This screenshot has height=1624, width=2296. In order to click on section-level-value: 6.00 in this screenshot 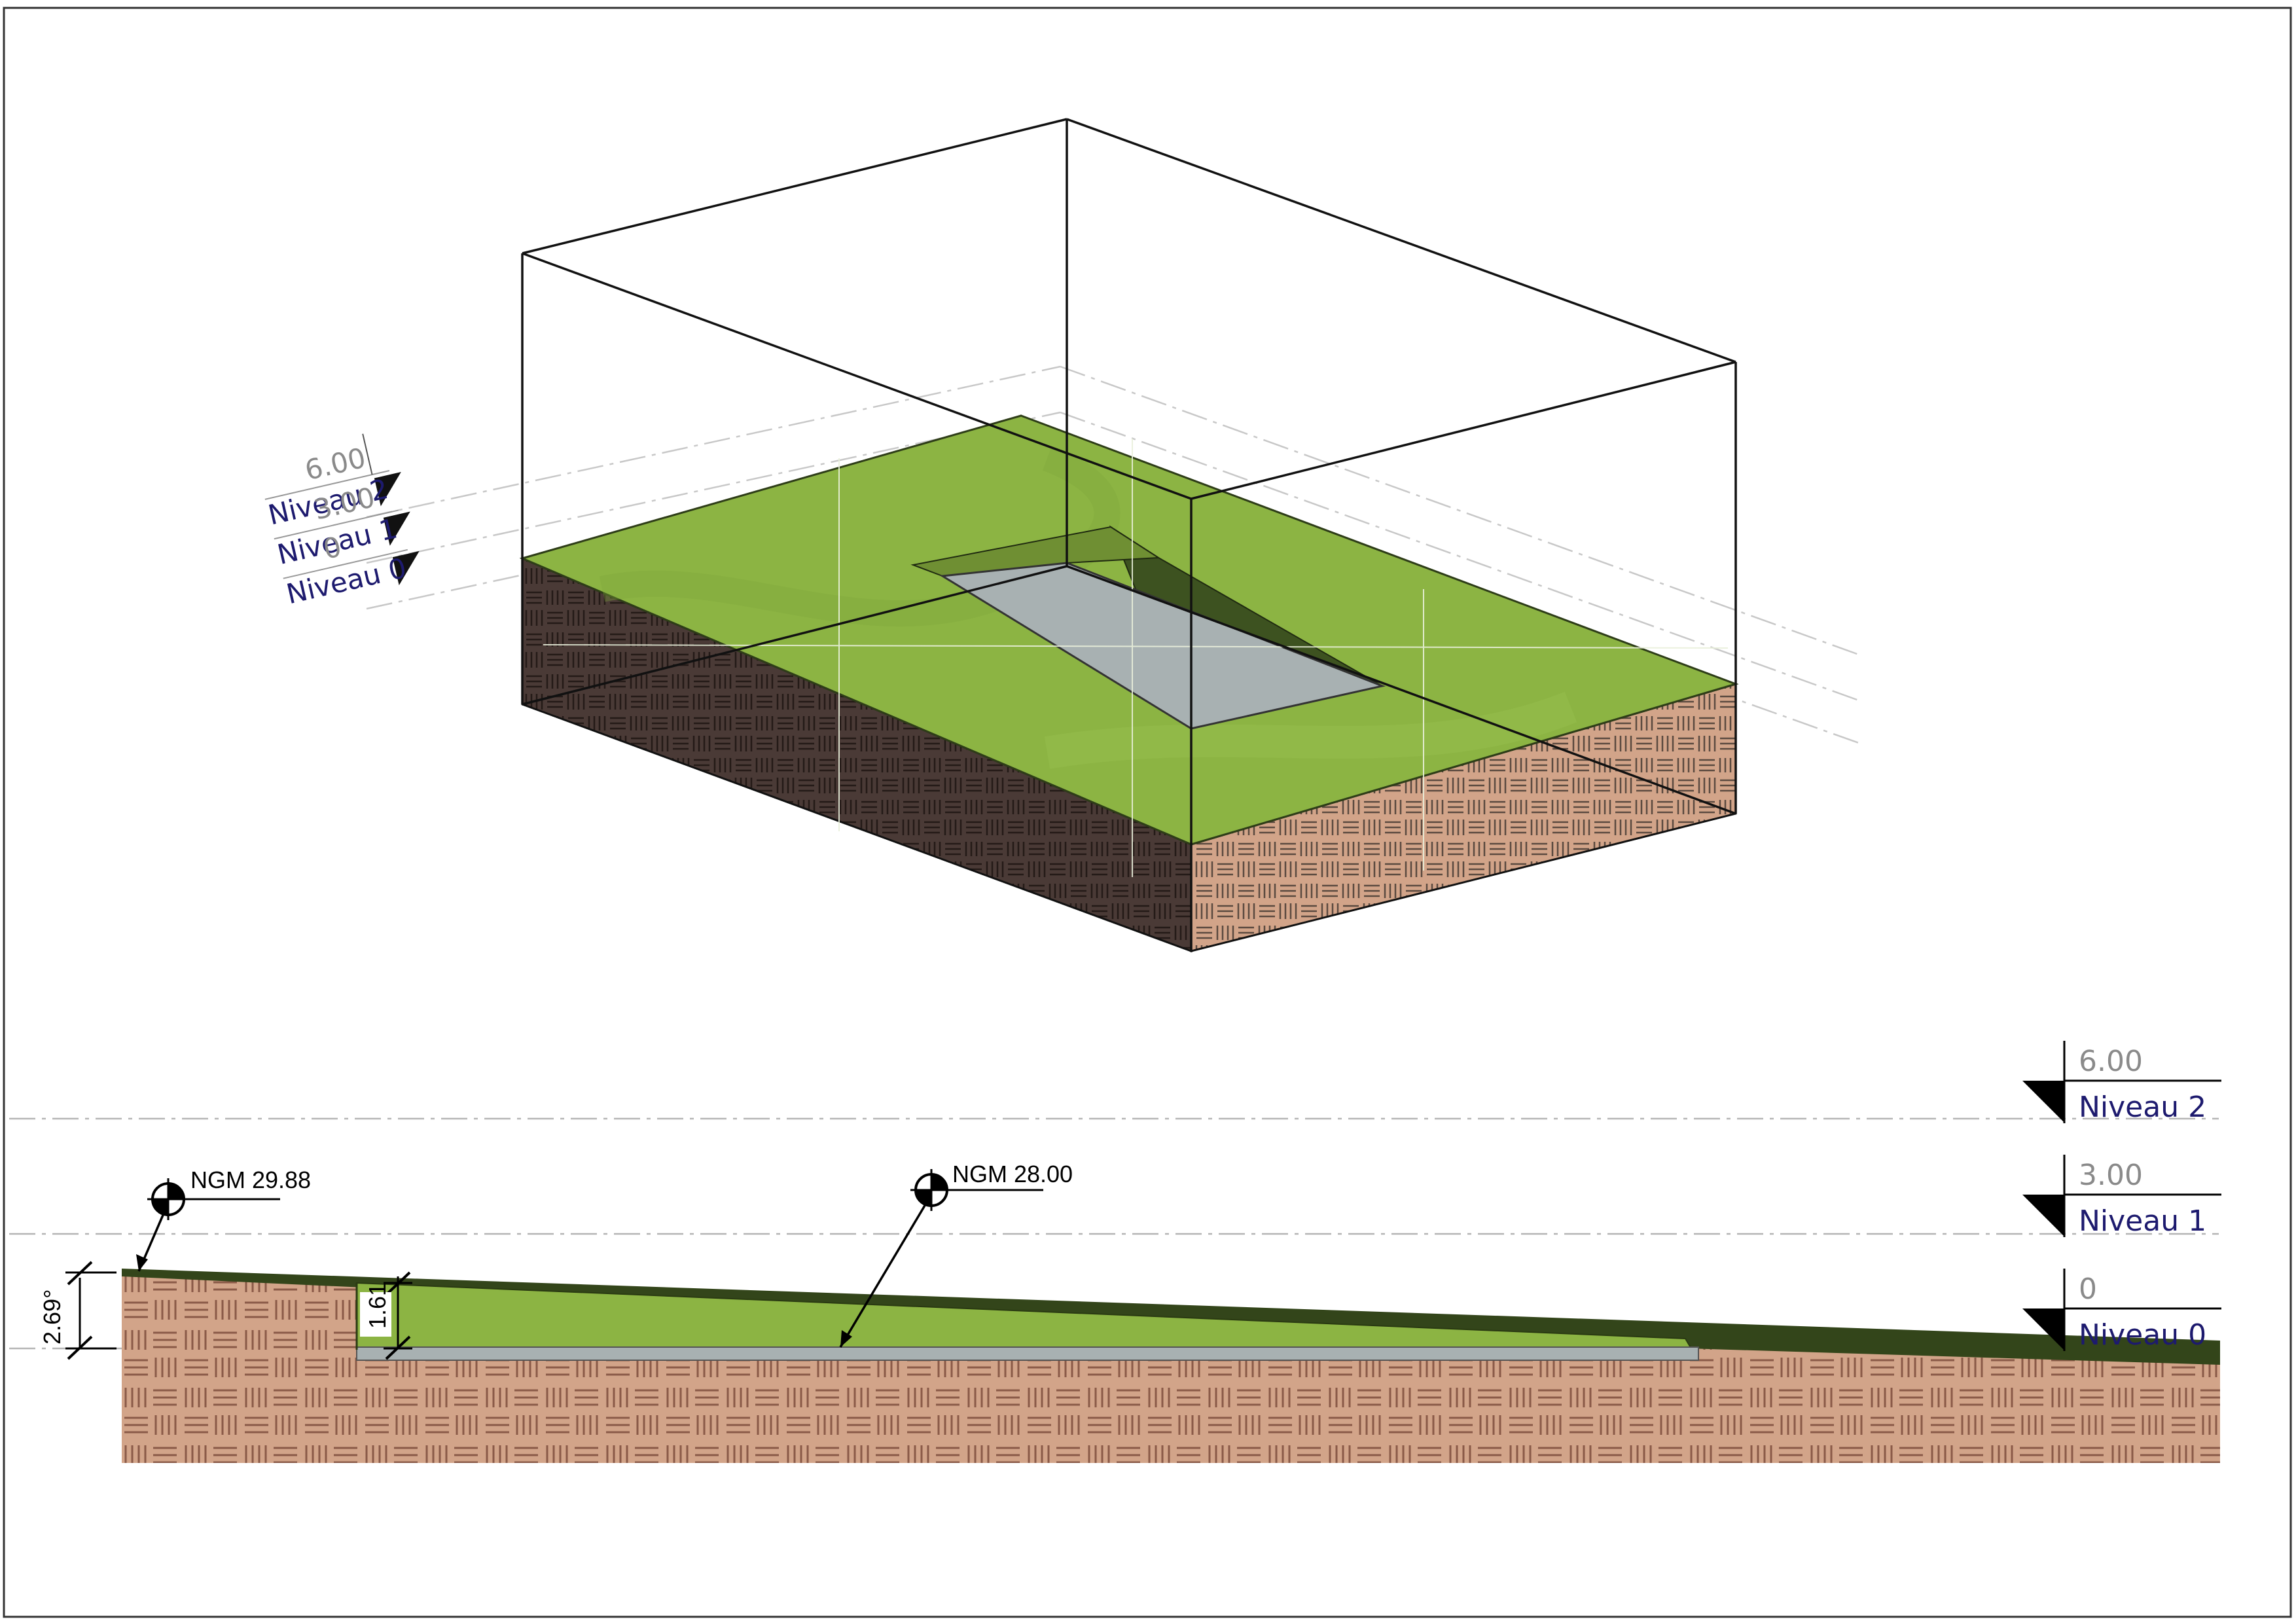, I will do `click(2111, 1061)`.